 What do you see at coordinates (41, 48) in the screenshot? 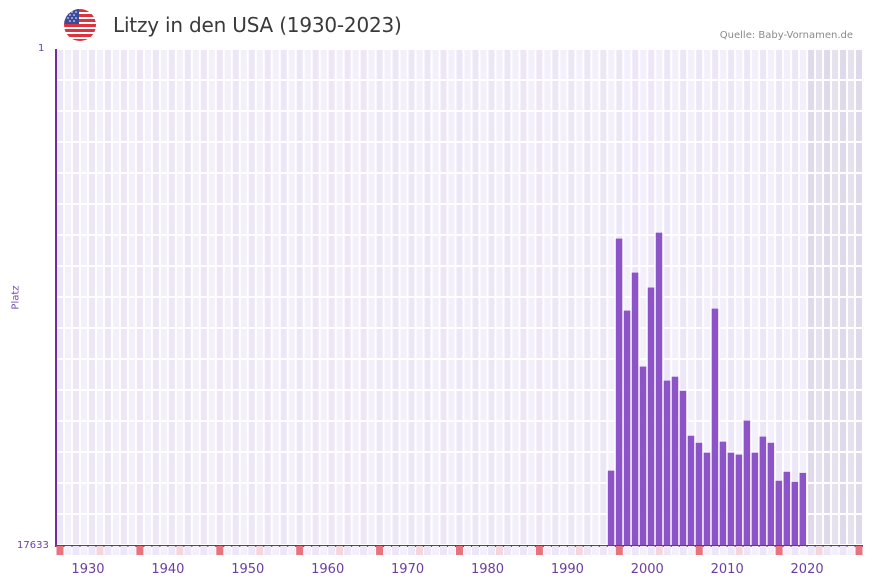
I see `y-axis-top-label: 1` at bounding box center [41, 48].